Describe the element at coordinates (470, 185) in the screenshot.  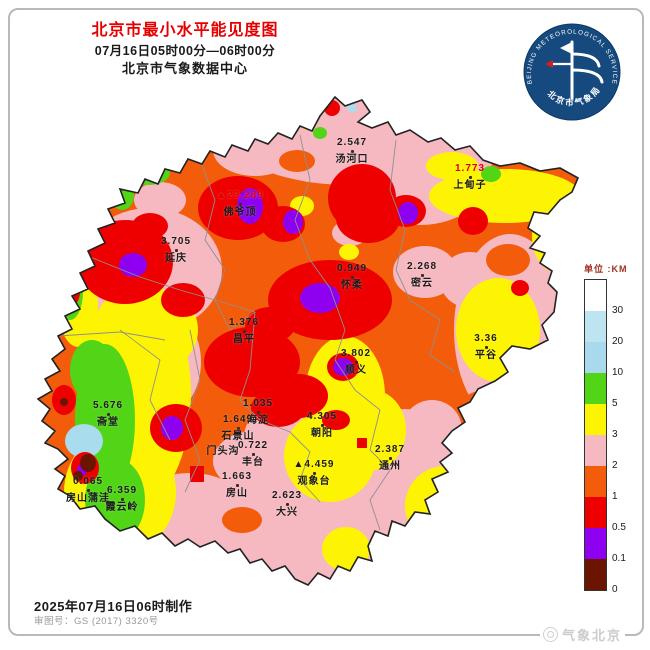
I see `station-name: 上甸子` at that location.